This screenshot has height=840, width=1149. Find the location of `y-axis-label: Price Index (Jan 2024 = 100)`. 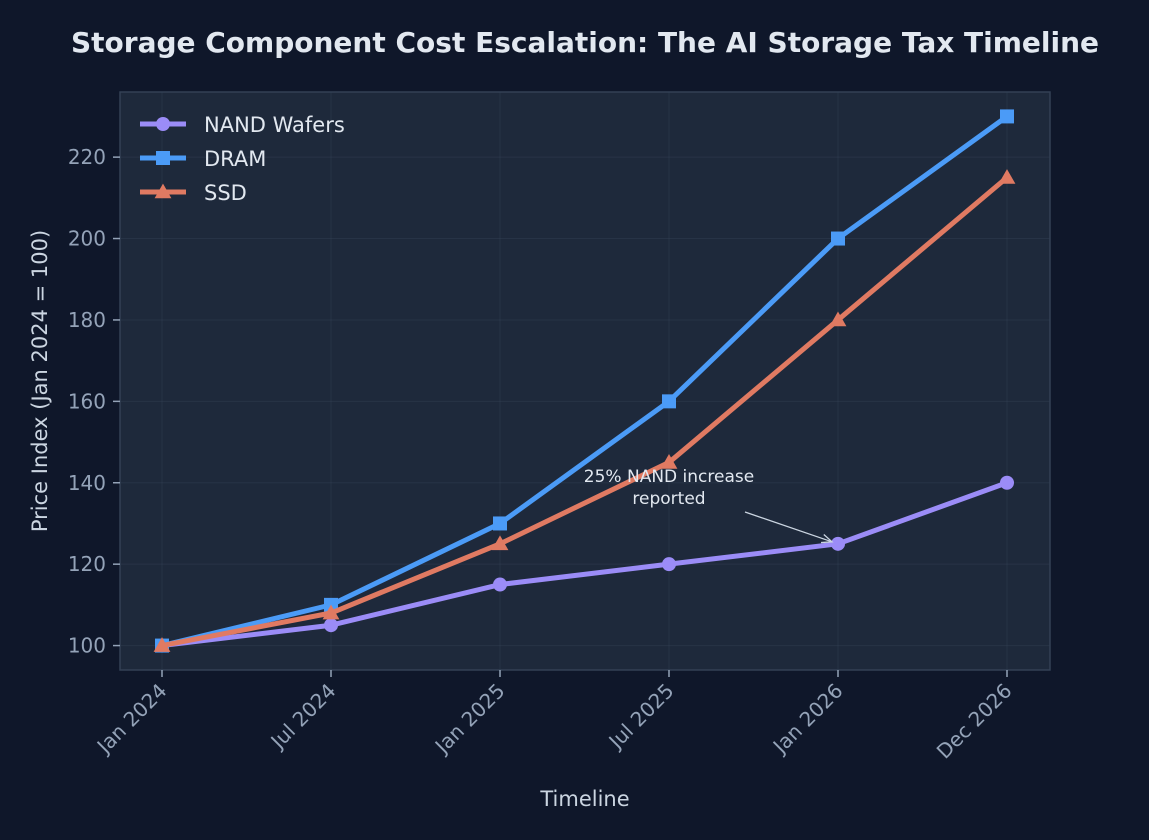

y-axis-label: Price Index (Jan 2024 = 100) is located at coordinates (40, 381).